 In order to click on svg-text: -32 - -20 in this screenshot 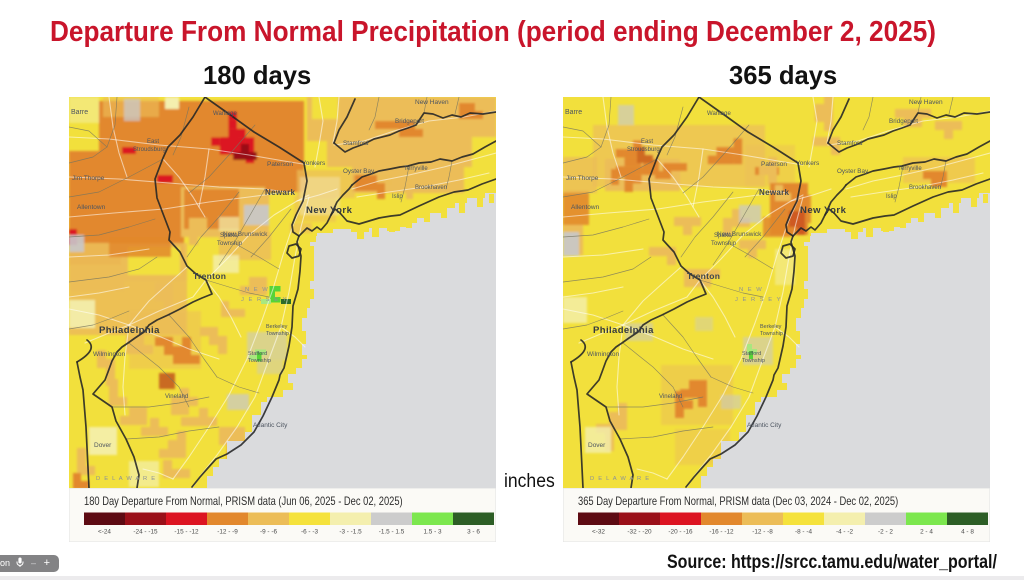, I will do `click(639, 532)`.